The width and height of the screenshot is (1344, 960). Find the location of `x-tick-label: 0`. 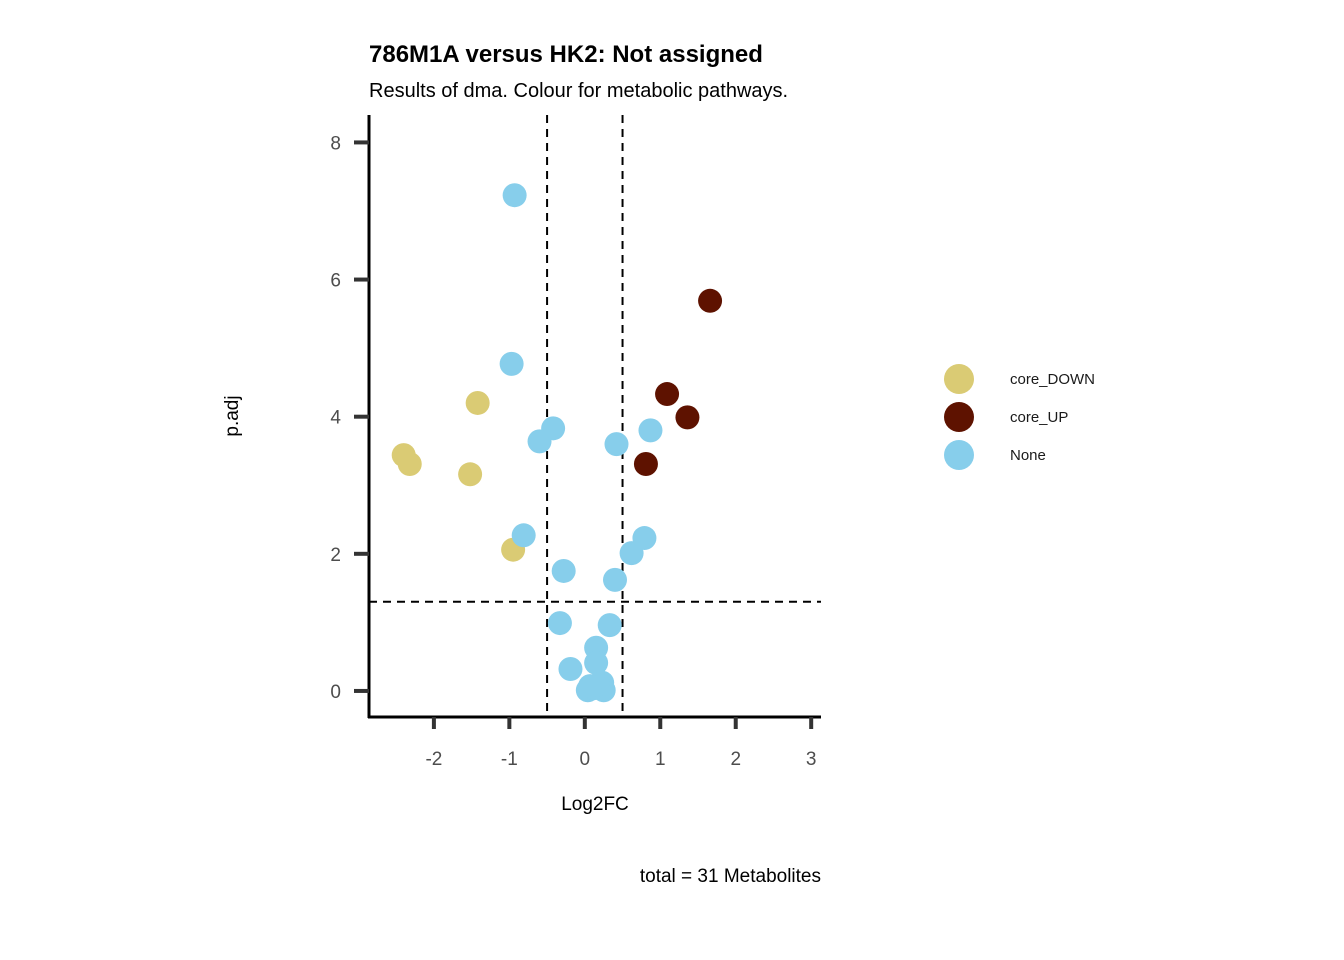

x-tick-label: 0 is located at coordinates (585, 759).